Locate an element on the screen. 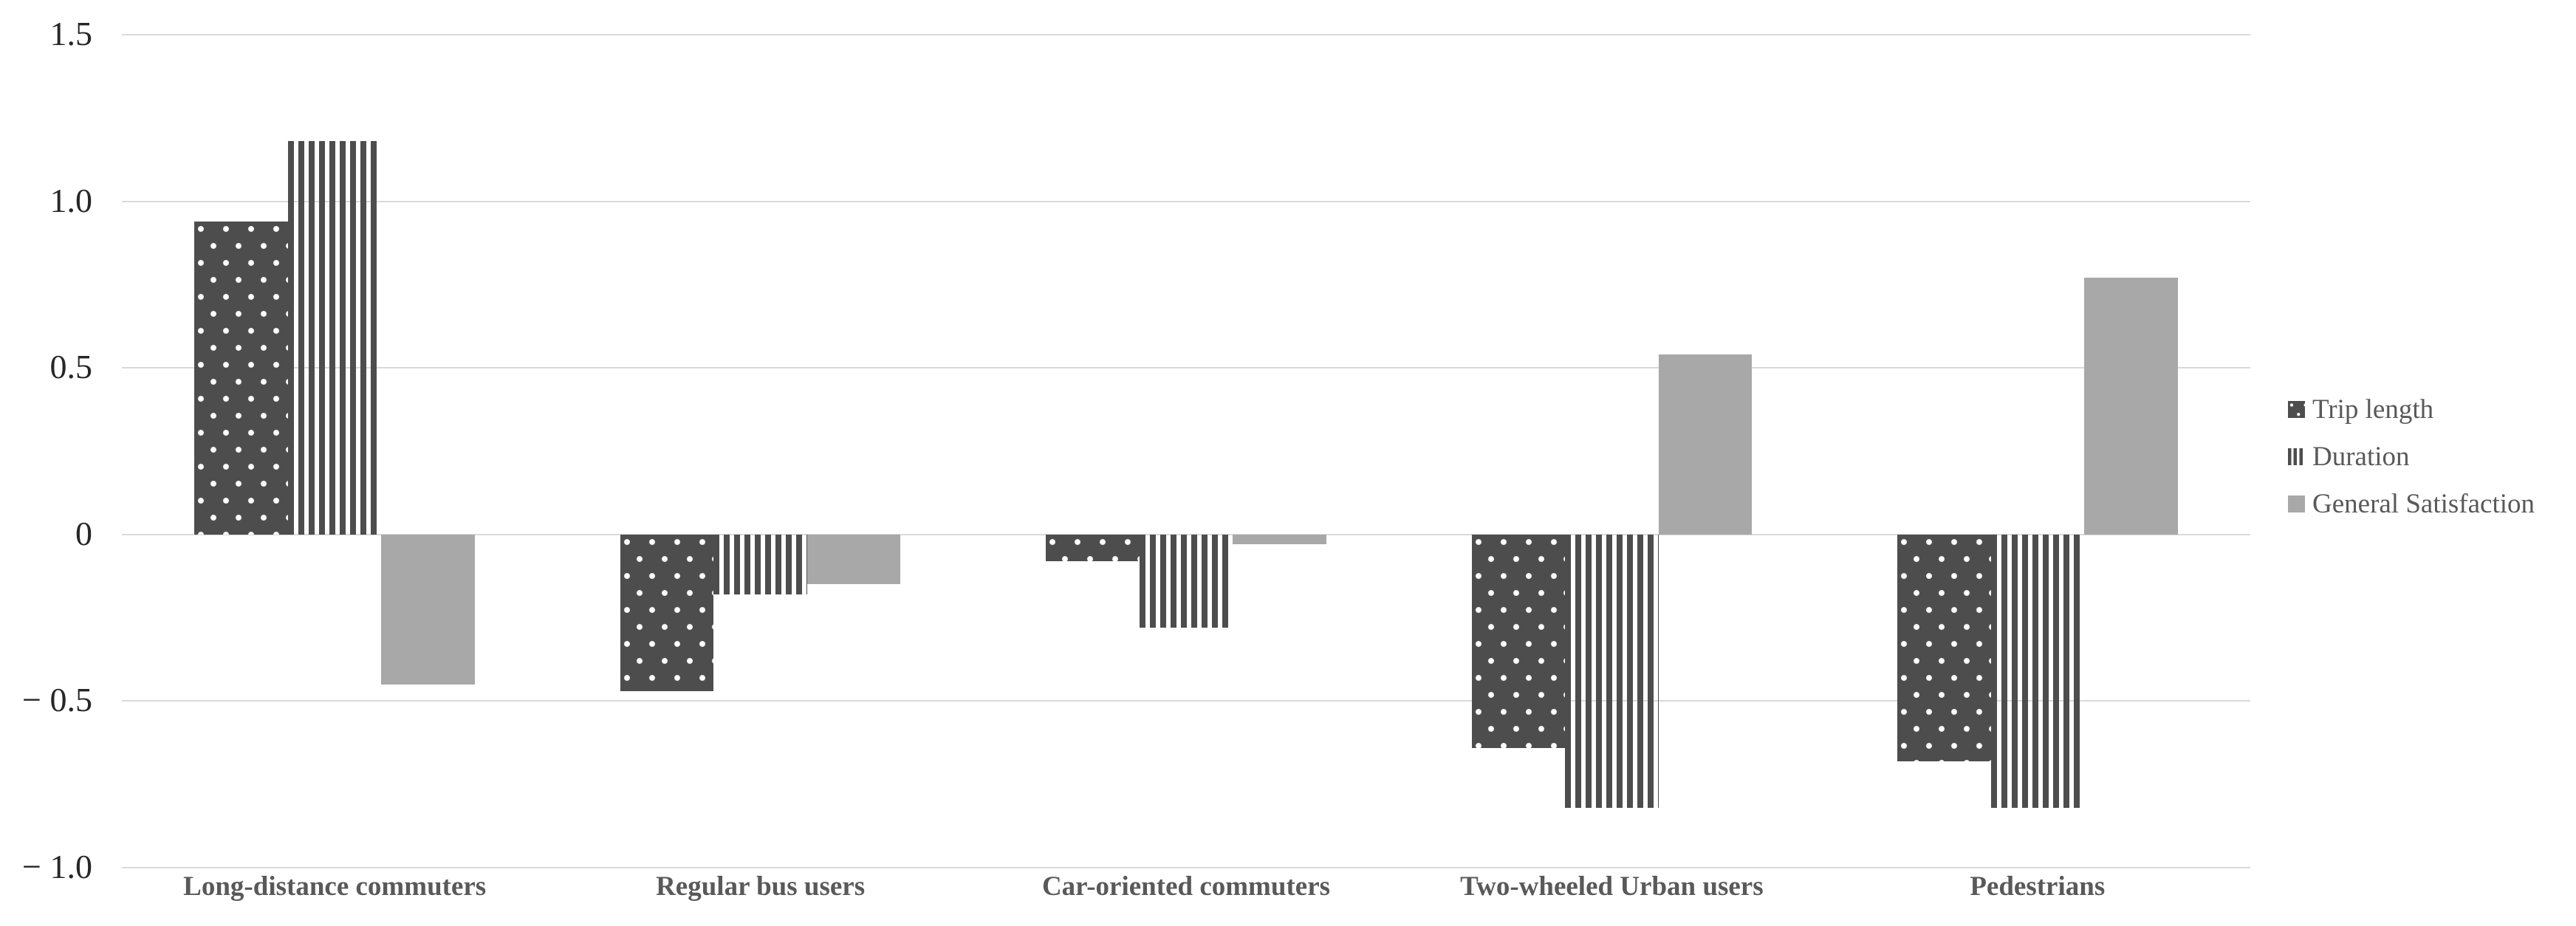 The width and height of the screenshot is (2576, 926). category-label: Two-wheeled Urban users is located at coordinates (1612, 887).